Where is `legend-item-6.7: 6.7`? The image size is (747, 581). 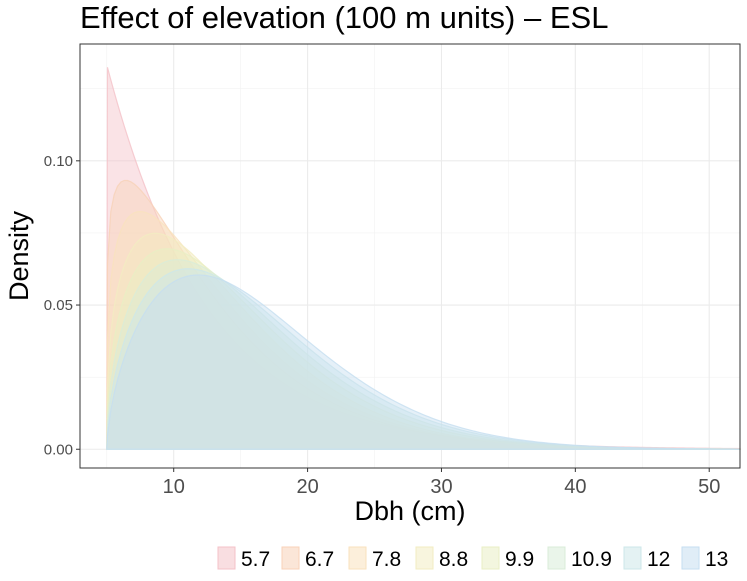
legend-item-6.7: 6.7 is located at coordinates (307, 558).